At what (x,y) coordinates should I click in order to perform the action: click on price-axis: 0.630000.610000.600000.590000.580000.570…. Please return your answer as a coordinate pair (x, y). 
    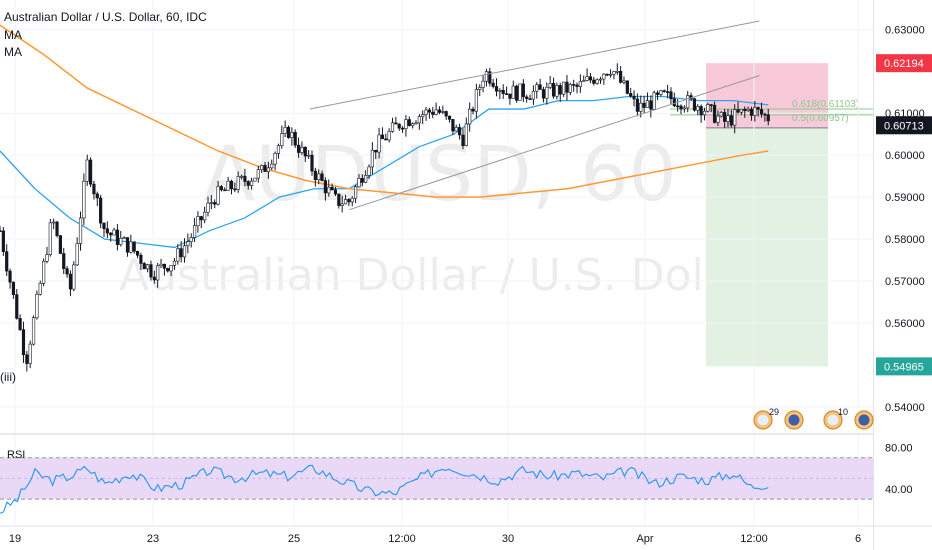
    Looking at the image, I should click on (902, 275).